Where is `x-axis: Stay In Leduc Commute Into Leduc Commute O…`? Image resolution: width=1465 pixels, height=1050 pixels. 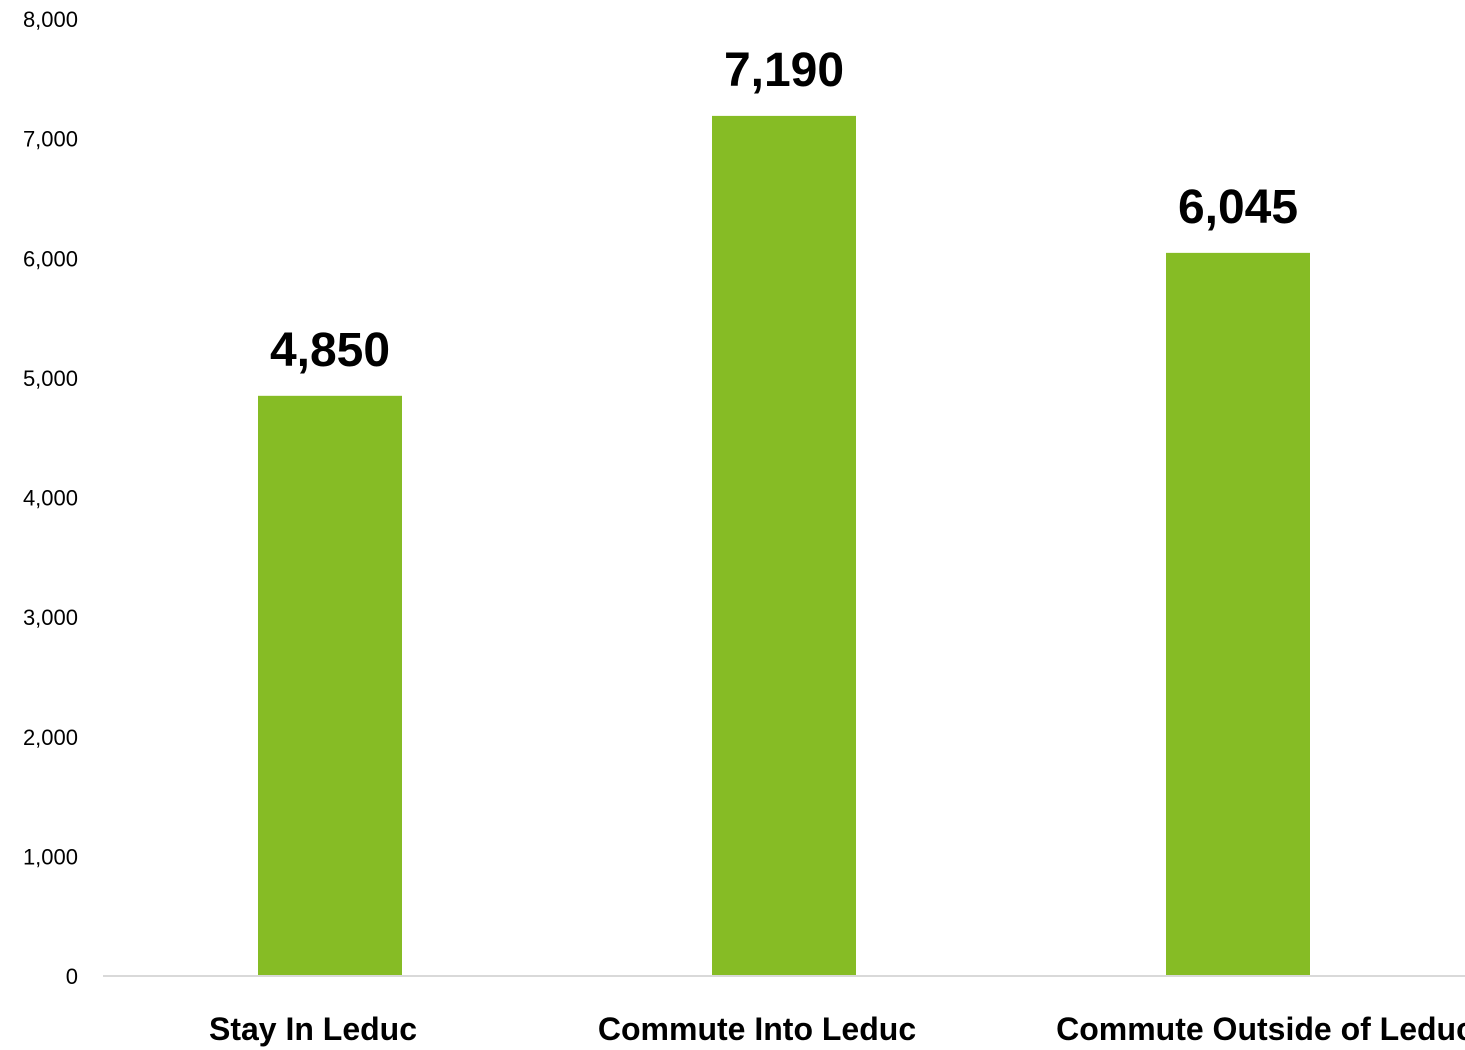 x-axis: Stay In Leduc Commute Into Leduc Commute O… is located at coordinates (837, 1029).